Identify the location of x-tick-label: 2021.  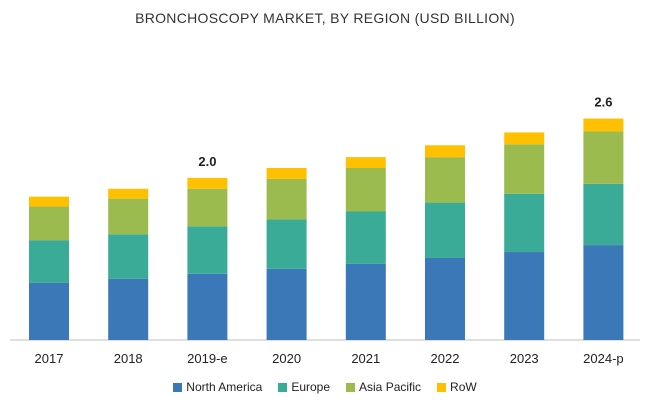
(365, 358).